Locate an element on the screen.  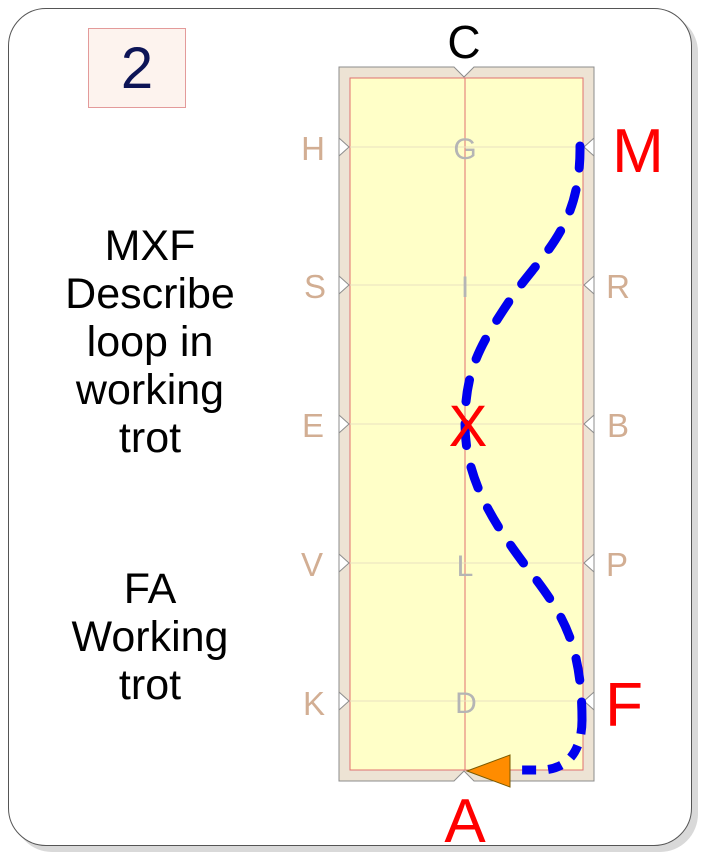
letter-S: S is located at coordinates (315, 286).